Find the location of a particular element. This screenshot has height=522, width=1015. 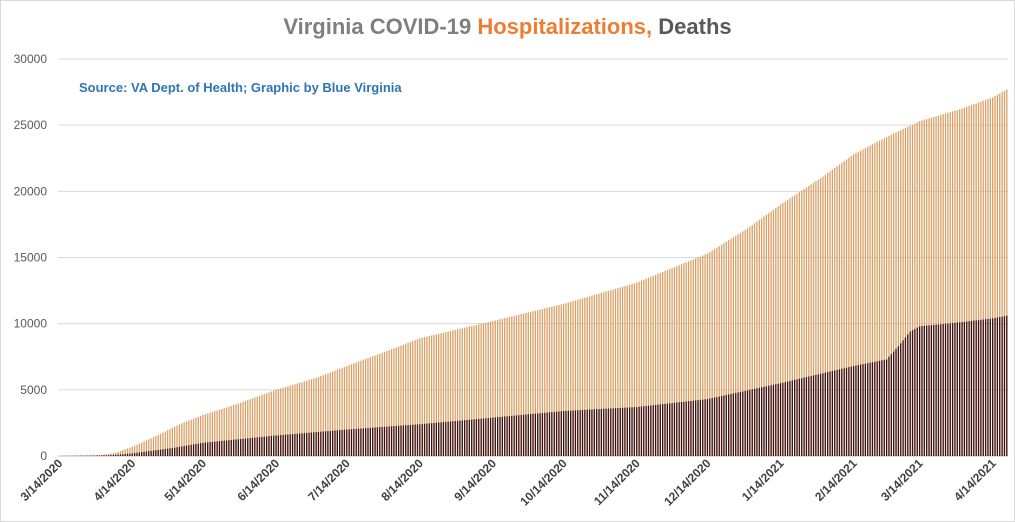

x-tick-label: 5/14/2020 is located at coordinates (185, 480).